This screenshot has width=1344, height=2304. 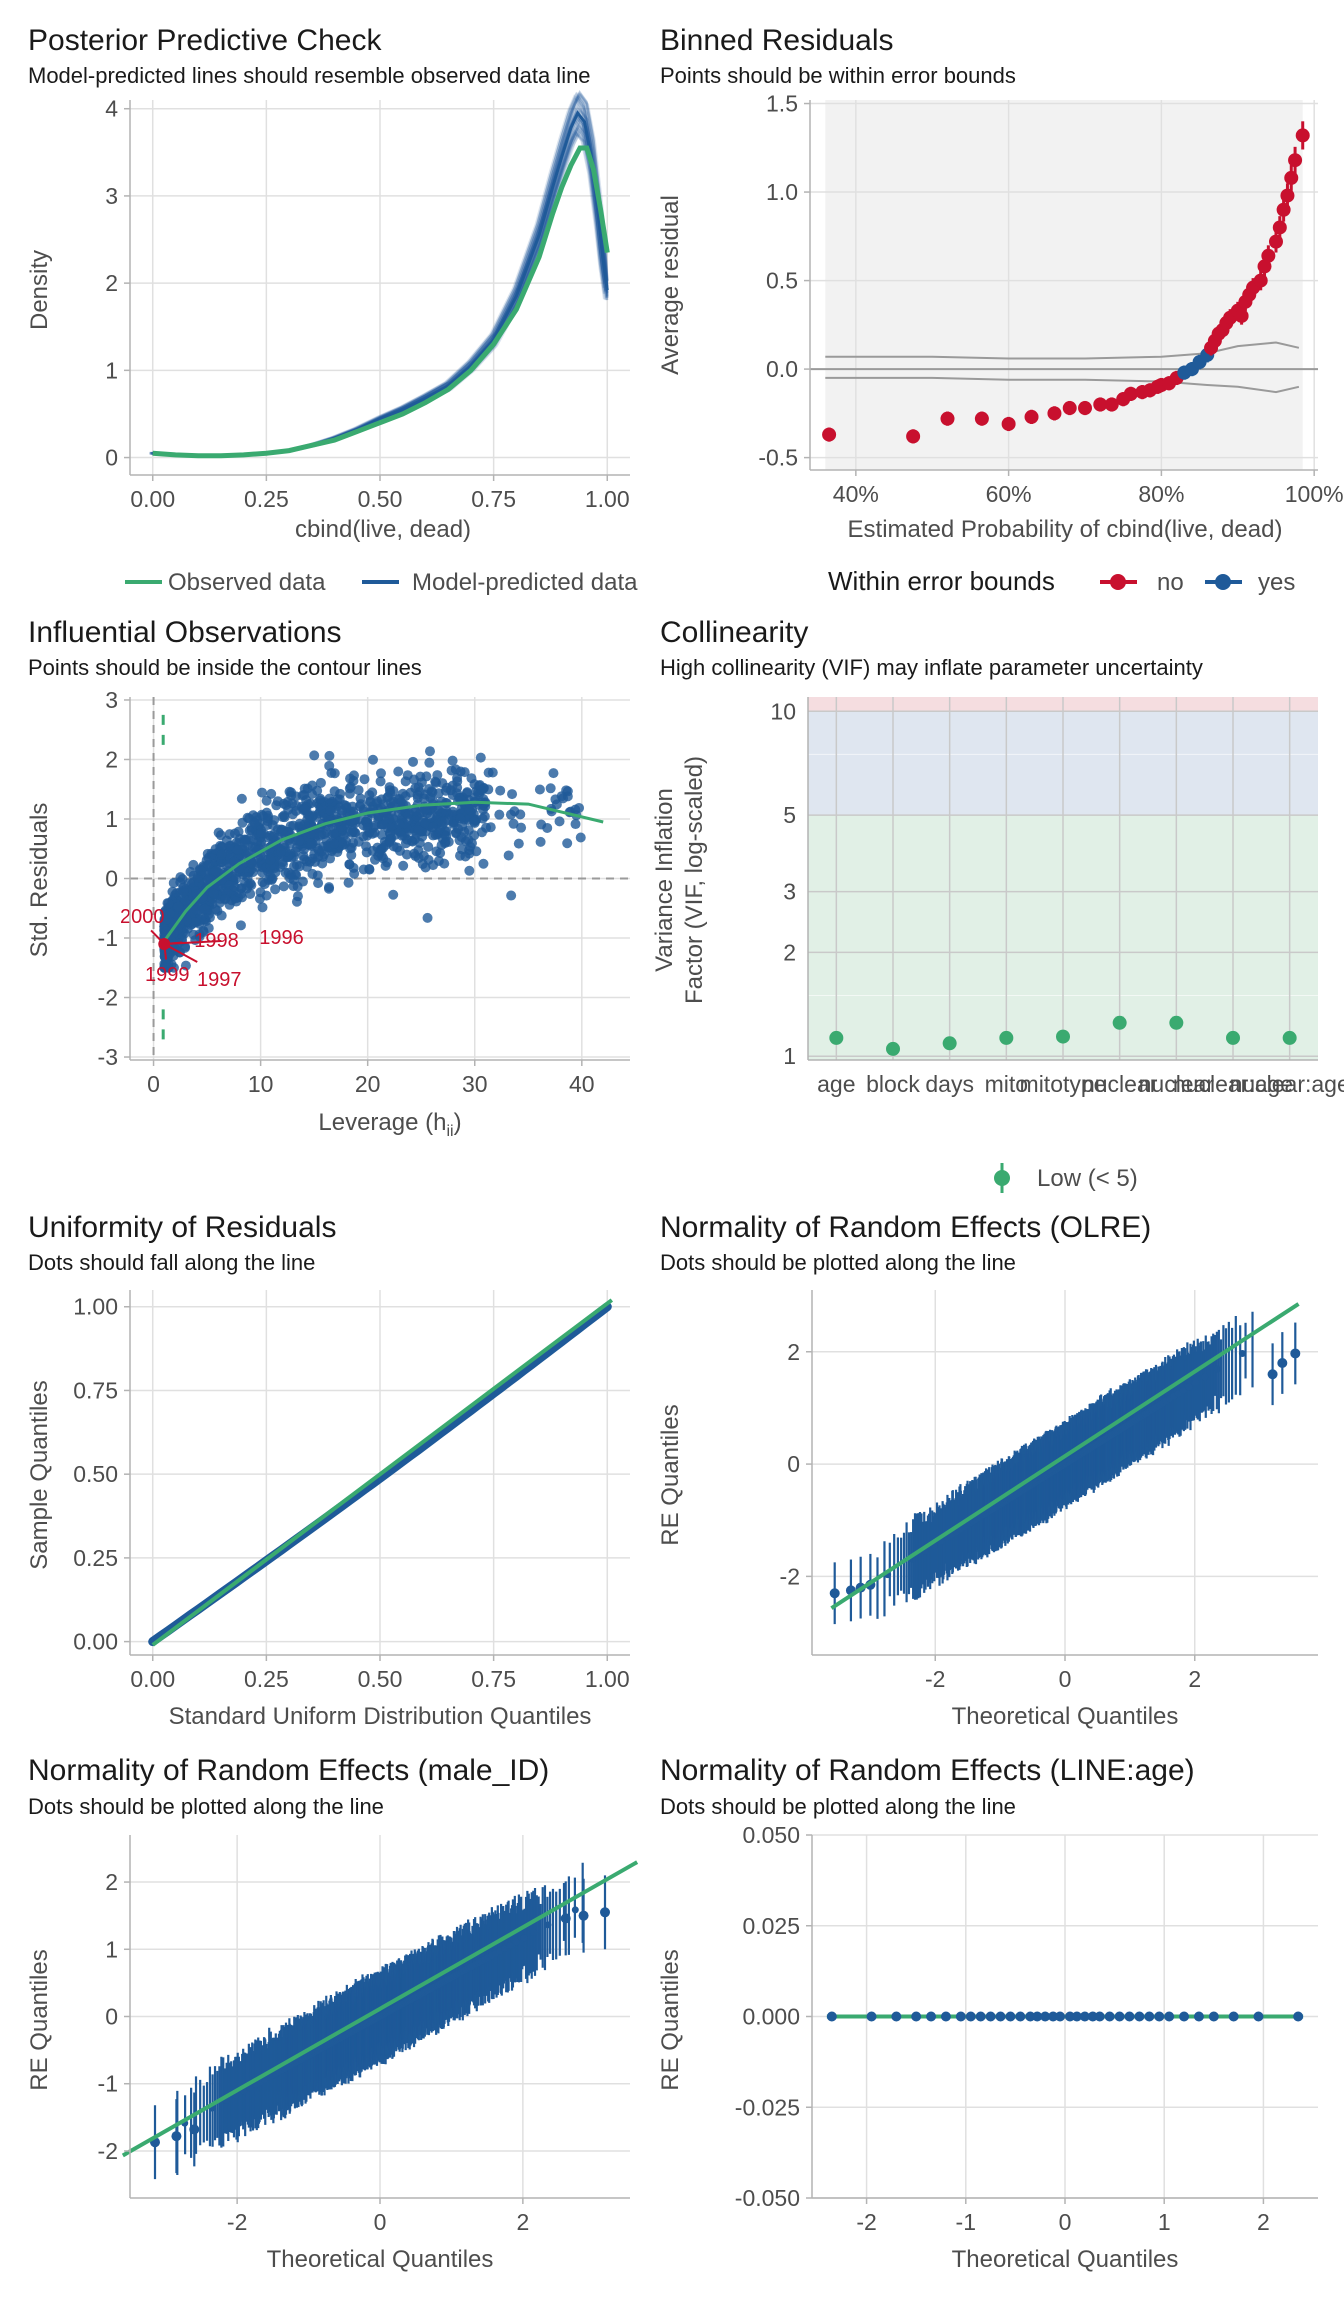 What do you see at coordinates (789, 892) in the screenshot?
I see `collinearity-ytick-label: 3` at bounding box center [789, 892].